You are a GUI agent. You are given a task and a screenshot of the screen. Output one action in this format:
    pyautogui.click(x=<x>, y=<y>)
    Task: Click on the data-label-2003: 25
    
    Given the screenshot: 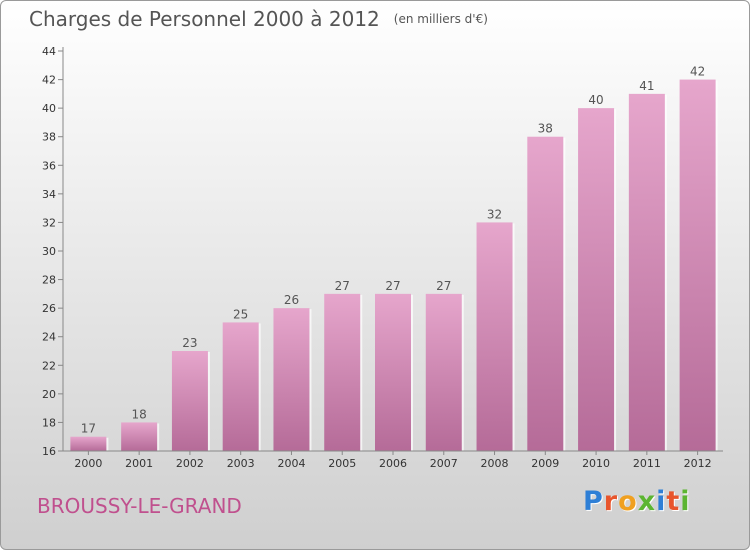 What is the action you would take?
    pyautogui.click(x=240, y=314)
    